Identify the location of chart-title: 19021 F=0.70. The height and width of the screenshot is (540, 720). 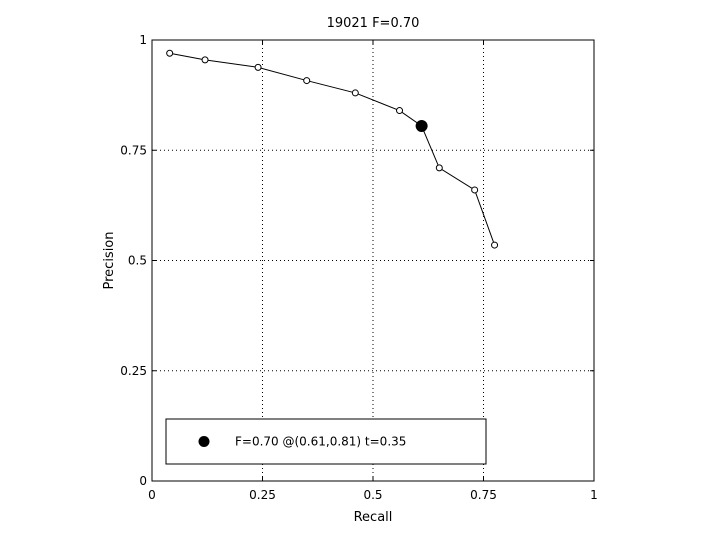
(373, 23).